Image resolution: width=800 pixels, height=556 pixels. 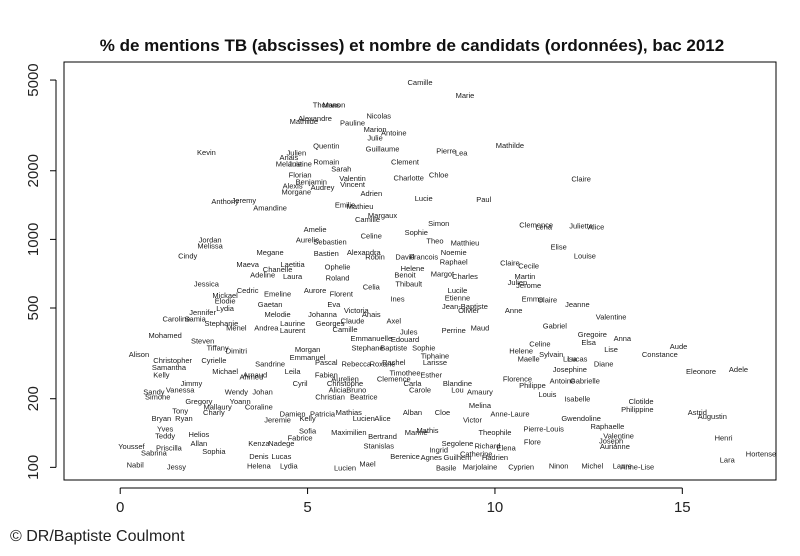 I want to click on point-label: Alexandra, so click(x=364, y=252).